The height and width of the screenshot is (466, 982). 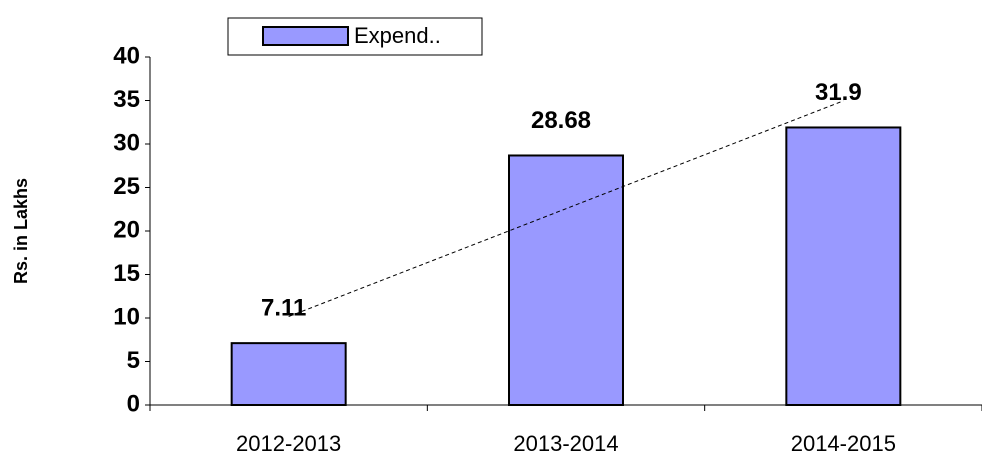 I want to click on y-axis-label: Rs. in Lakhs, so click(x=21, y=231).